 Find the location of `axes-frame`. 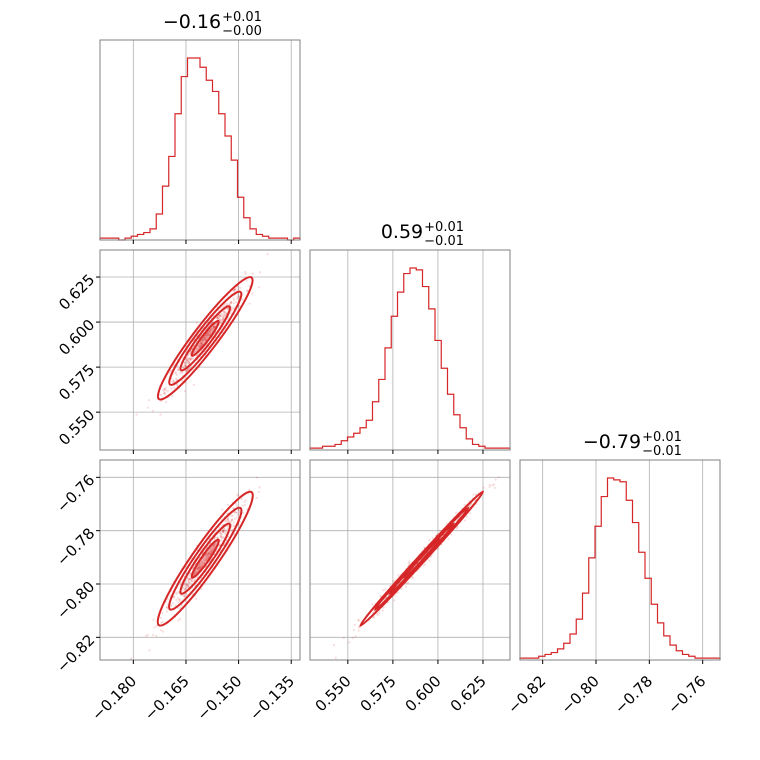

axes-frame is located at coordinates (200, 350).